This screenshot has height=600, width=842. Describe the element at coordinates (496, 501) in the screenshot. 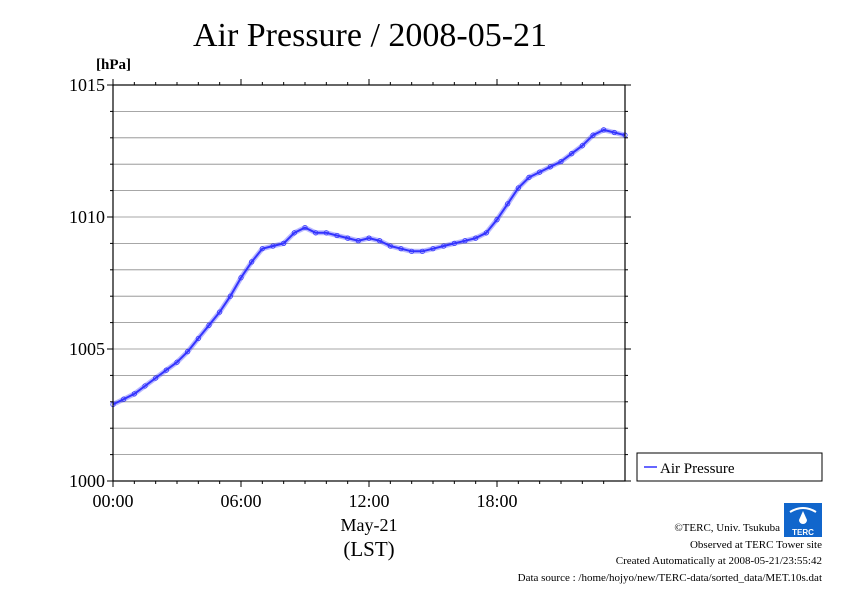

I see `x-tick-label: 18:00` at that location.